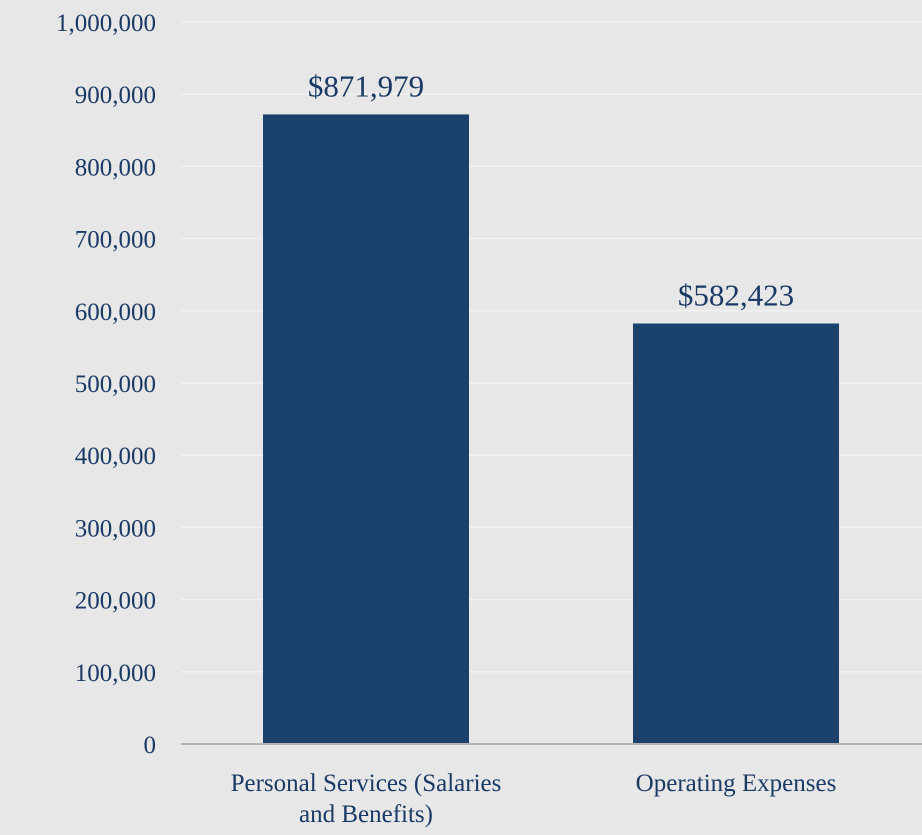 This screenshot has width=922, height=835. What do you see at coordinates (115, 456) in the screenshot?
I see `y-tick-label: 400,000` at bounding box center [115, 456].